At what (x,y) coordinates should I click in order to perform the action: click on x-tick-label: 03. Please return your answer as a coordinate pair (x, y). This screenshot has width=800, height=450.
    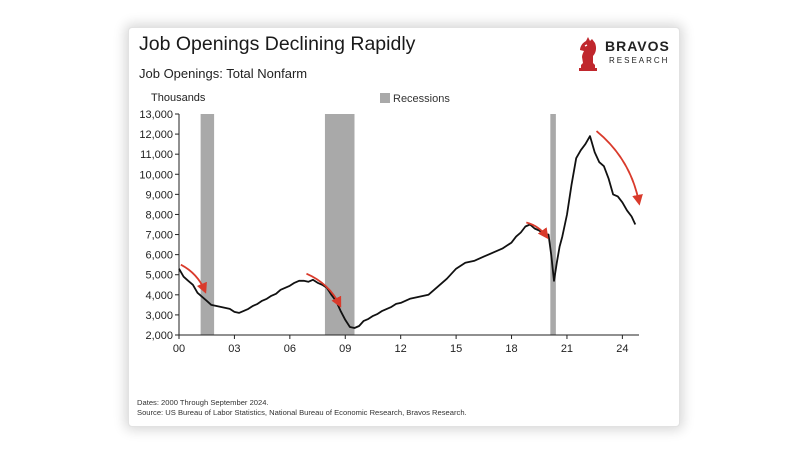
    Looking at the image, I should click on (234, 349).